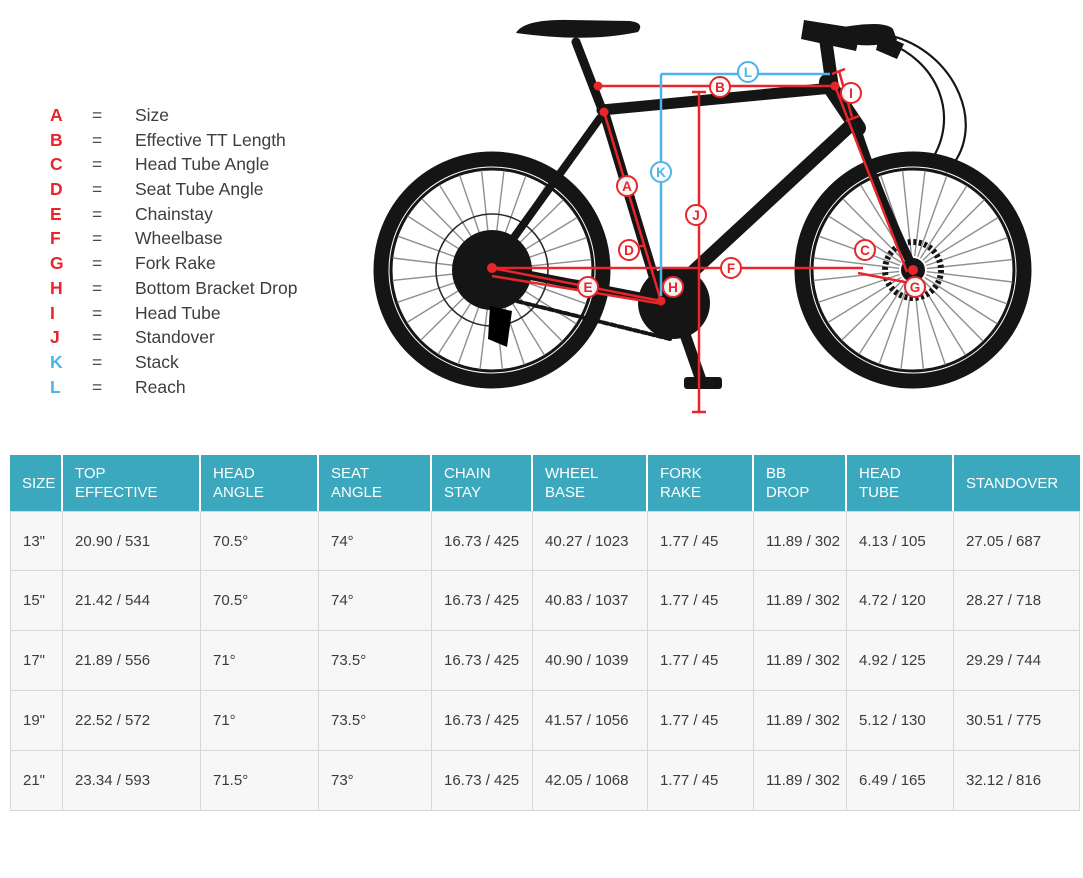  Describe the element at coordinates (851, 93) in the screenshot. I see `diagram-label-I: I` at that location.